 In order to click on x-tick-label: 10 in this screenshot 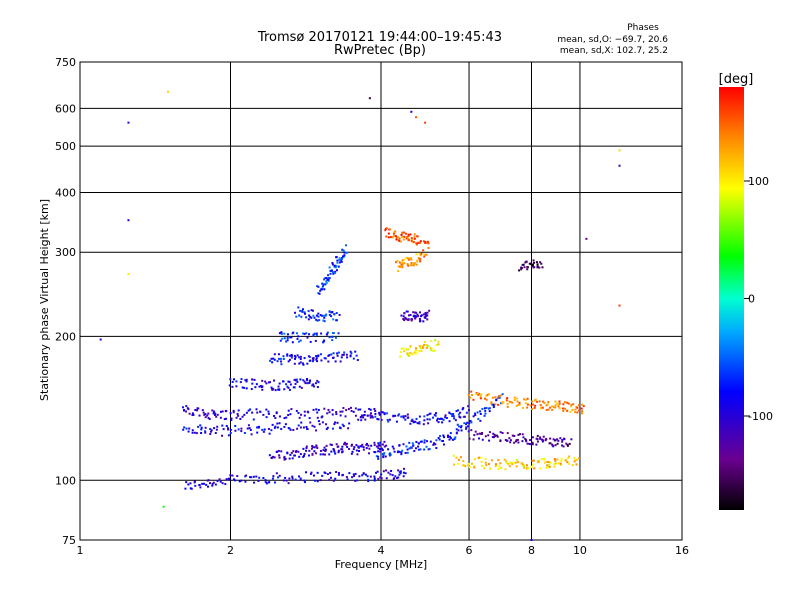, I will do `click(580, 550)`.